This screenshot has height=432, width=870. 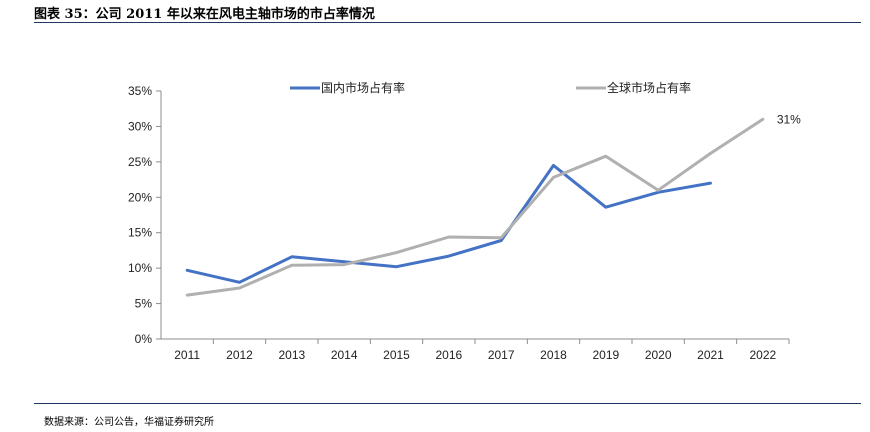 I want to click on x-tick-label: 2011, so click(x=187, y=355).